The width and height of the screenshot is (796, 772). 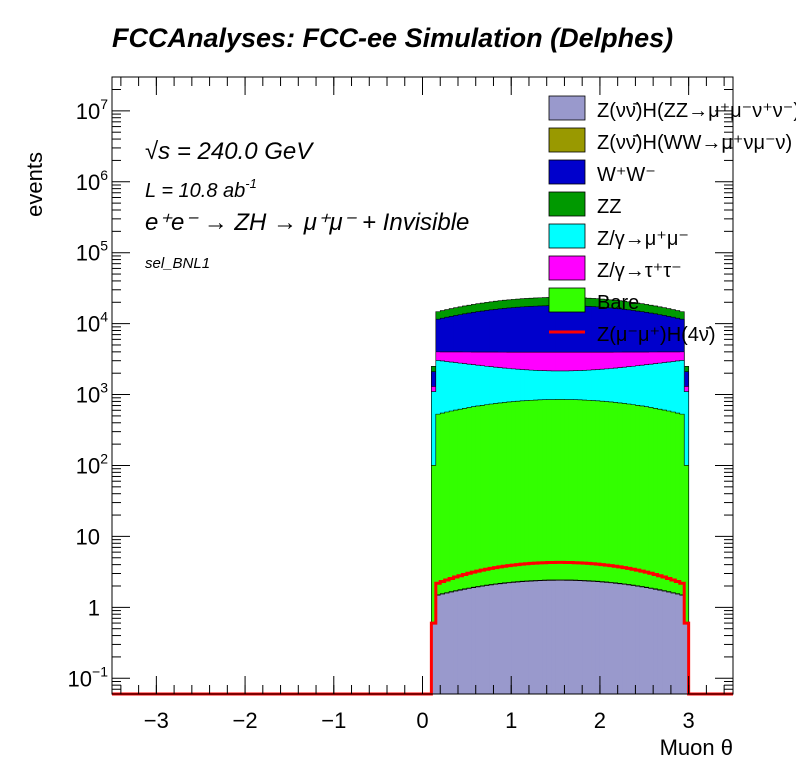 I want to click on y-tick-label: 10³, so click(x=92, y=394).